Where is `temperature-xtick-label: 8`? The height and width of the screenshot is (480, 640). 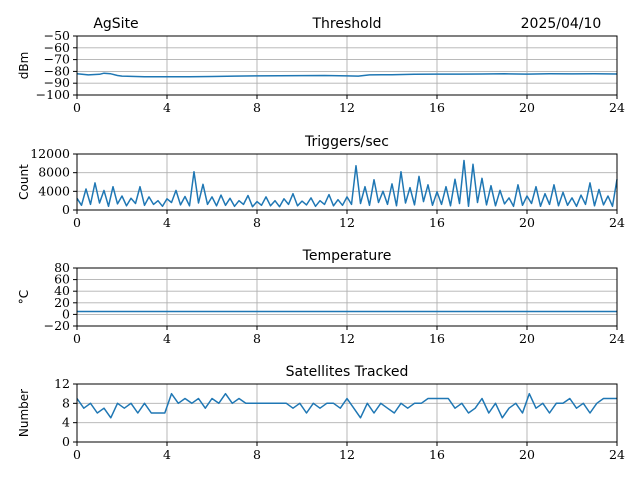
temperature-xtick-label: 8 is located at coordinates (257, 338).